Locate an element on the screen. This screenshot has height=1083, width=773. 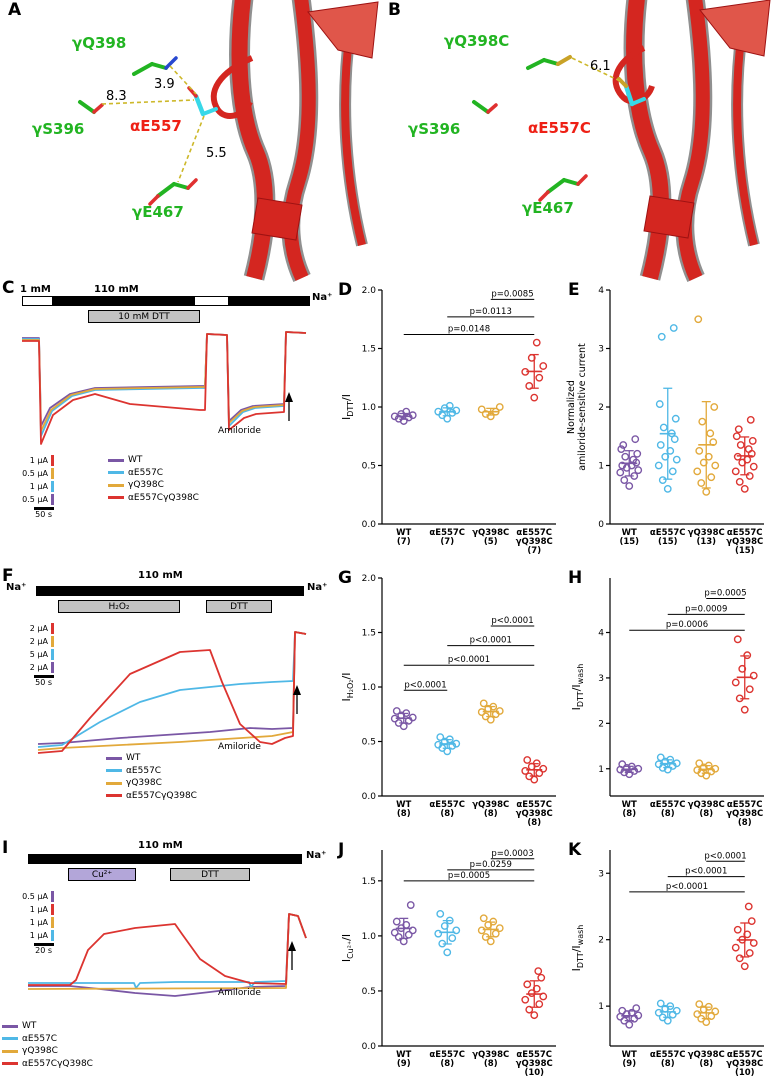
ribbon is located at coordinates (691, 141).